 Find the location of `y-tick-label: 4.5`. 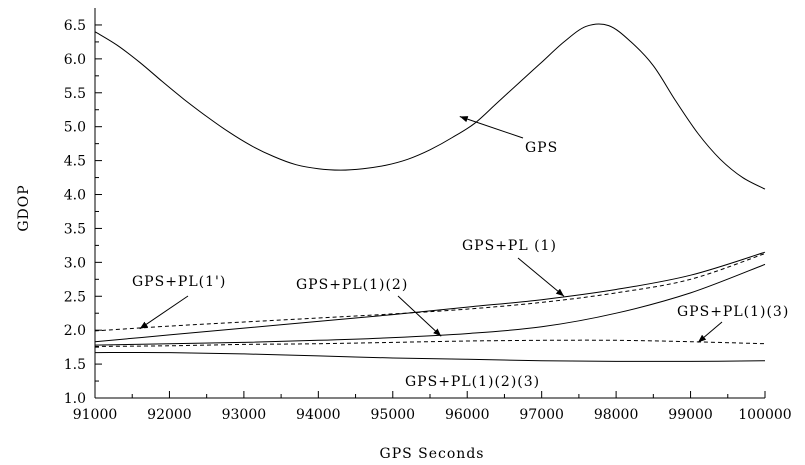

y-tick-label: 4.5 is located at coordinates (75, 162).